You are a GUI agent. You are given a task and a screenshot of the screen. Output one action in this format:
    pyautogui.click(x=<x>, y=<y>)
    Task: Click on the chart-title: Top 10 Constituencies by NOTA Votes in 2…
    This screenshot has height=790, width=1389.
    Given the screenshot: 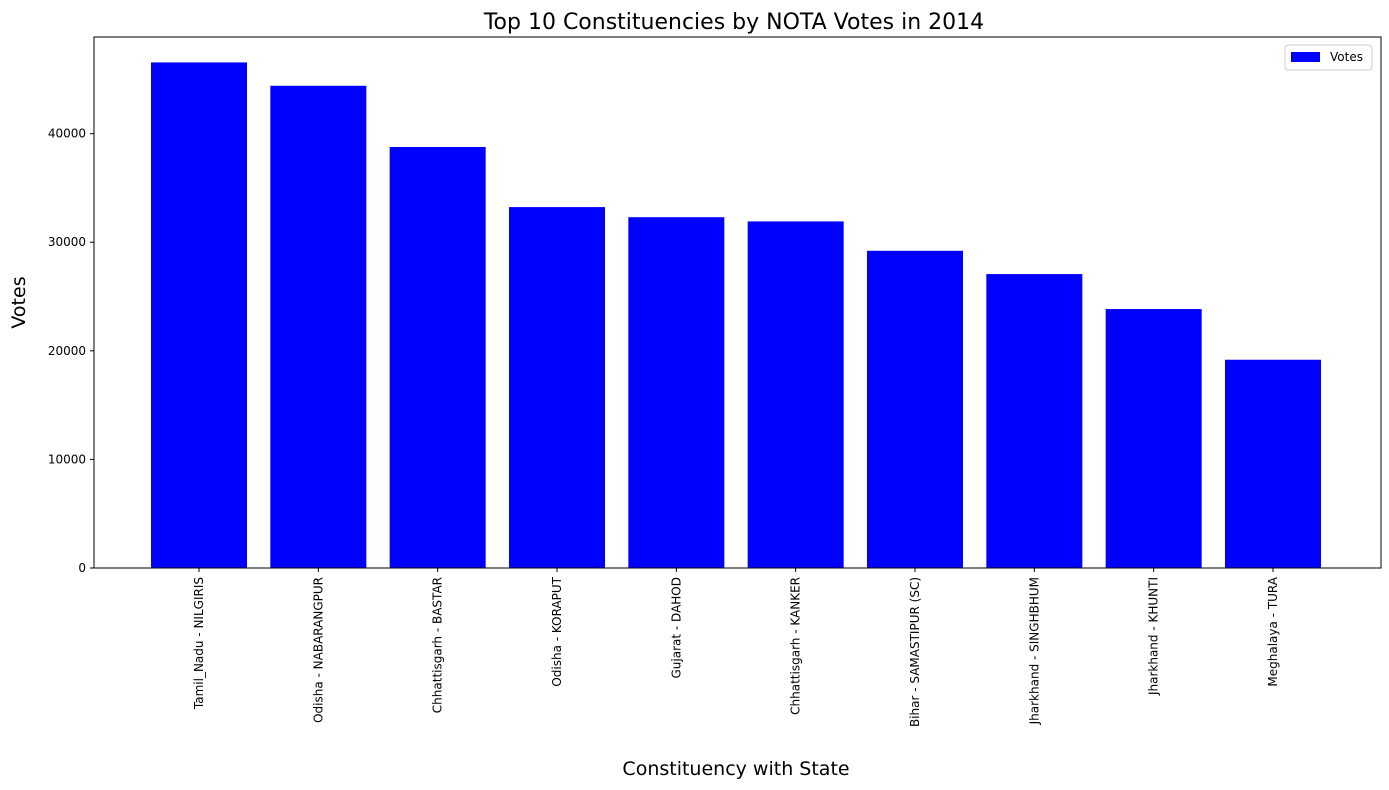 What is the action you would take?
    pyautogui.click(x=733, y=22)
    